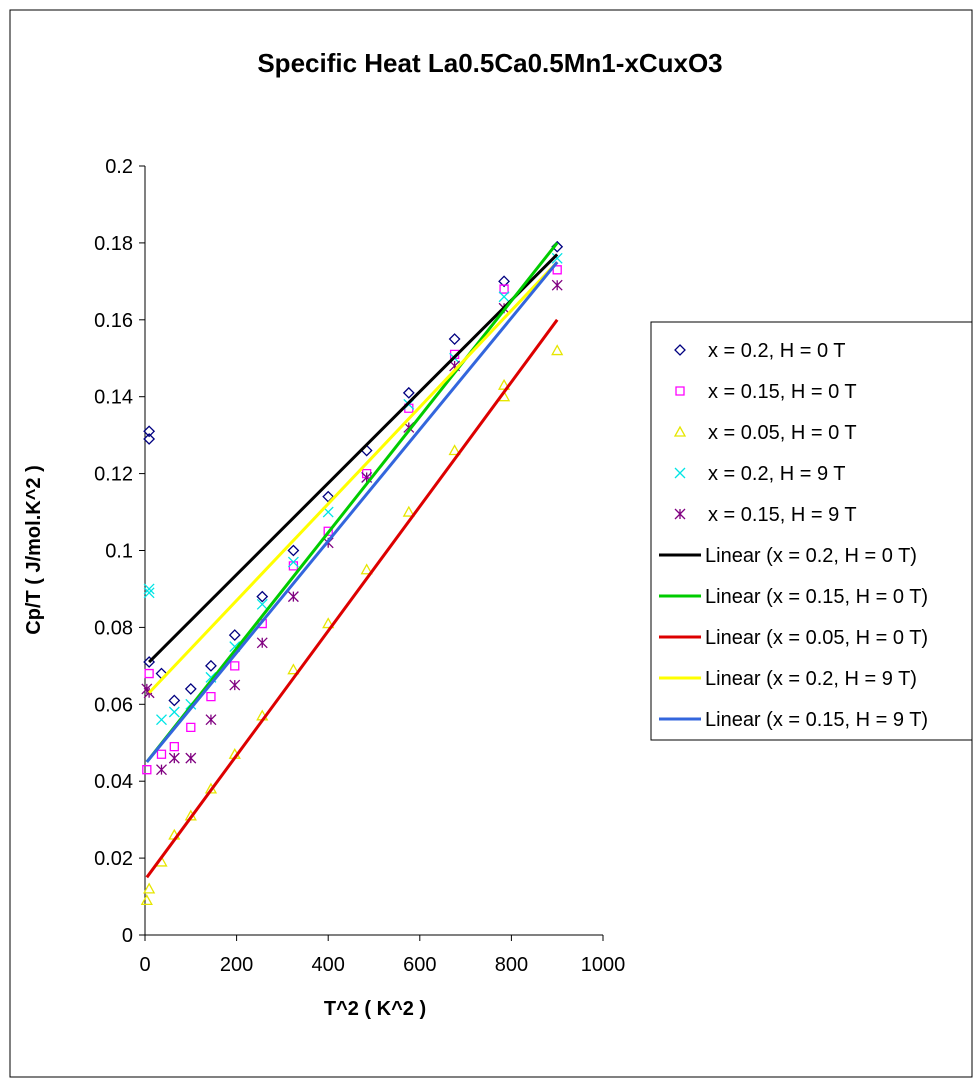 Image resolution: width=973 pixels, height=1083 pixels. I want to click on x-tick-label: 400, so click(328, 965).